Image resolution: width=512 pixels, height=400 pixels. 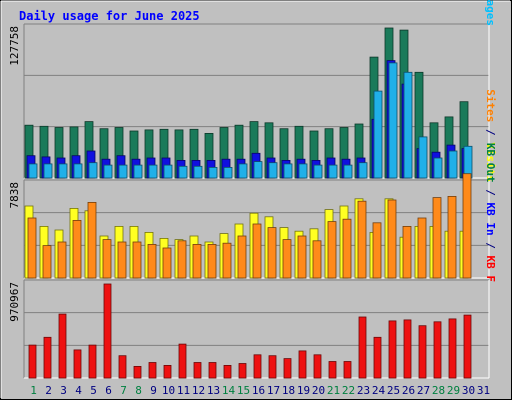 I want to click on x-tick-label-day-2: 2, so click(x=48, y=390).